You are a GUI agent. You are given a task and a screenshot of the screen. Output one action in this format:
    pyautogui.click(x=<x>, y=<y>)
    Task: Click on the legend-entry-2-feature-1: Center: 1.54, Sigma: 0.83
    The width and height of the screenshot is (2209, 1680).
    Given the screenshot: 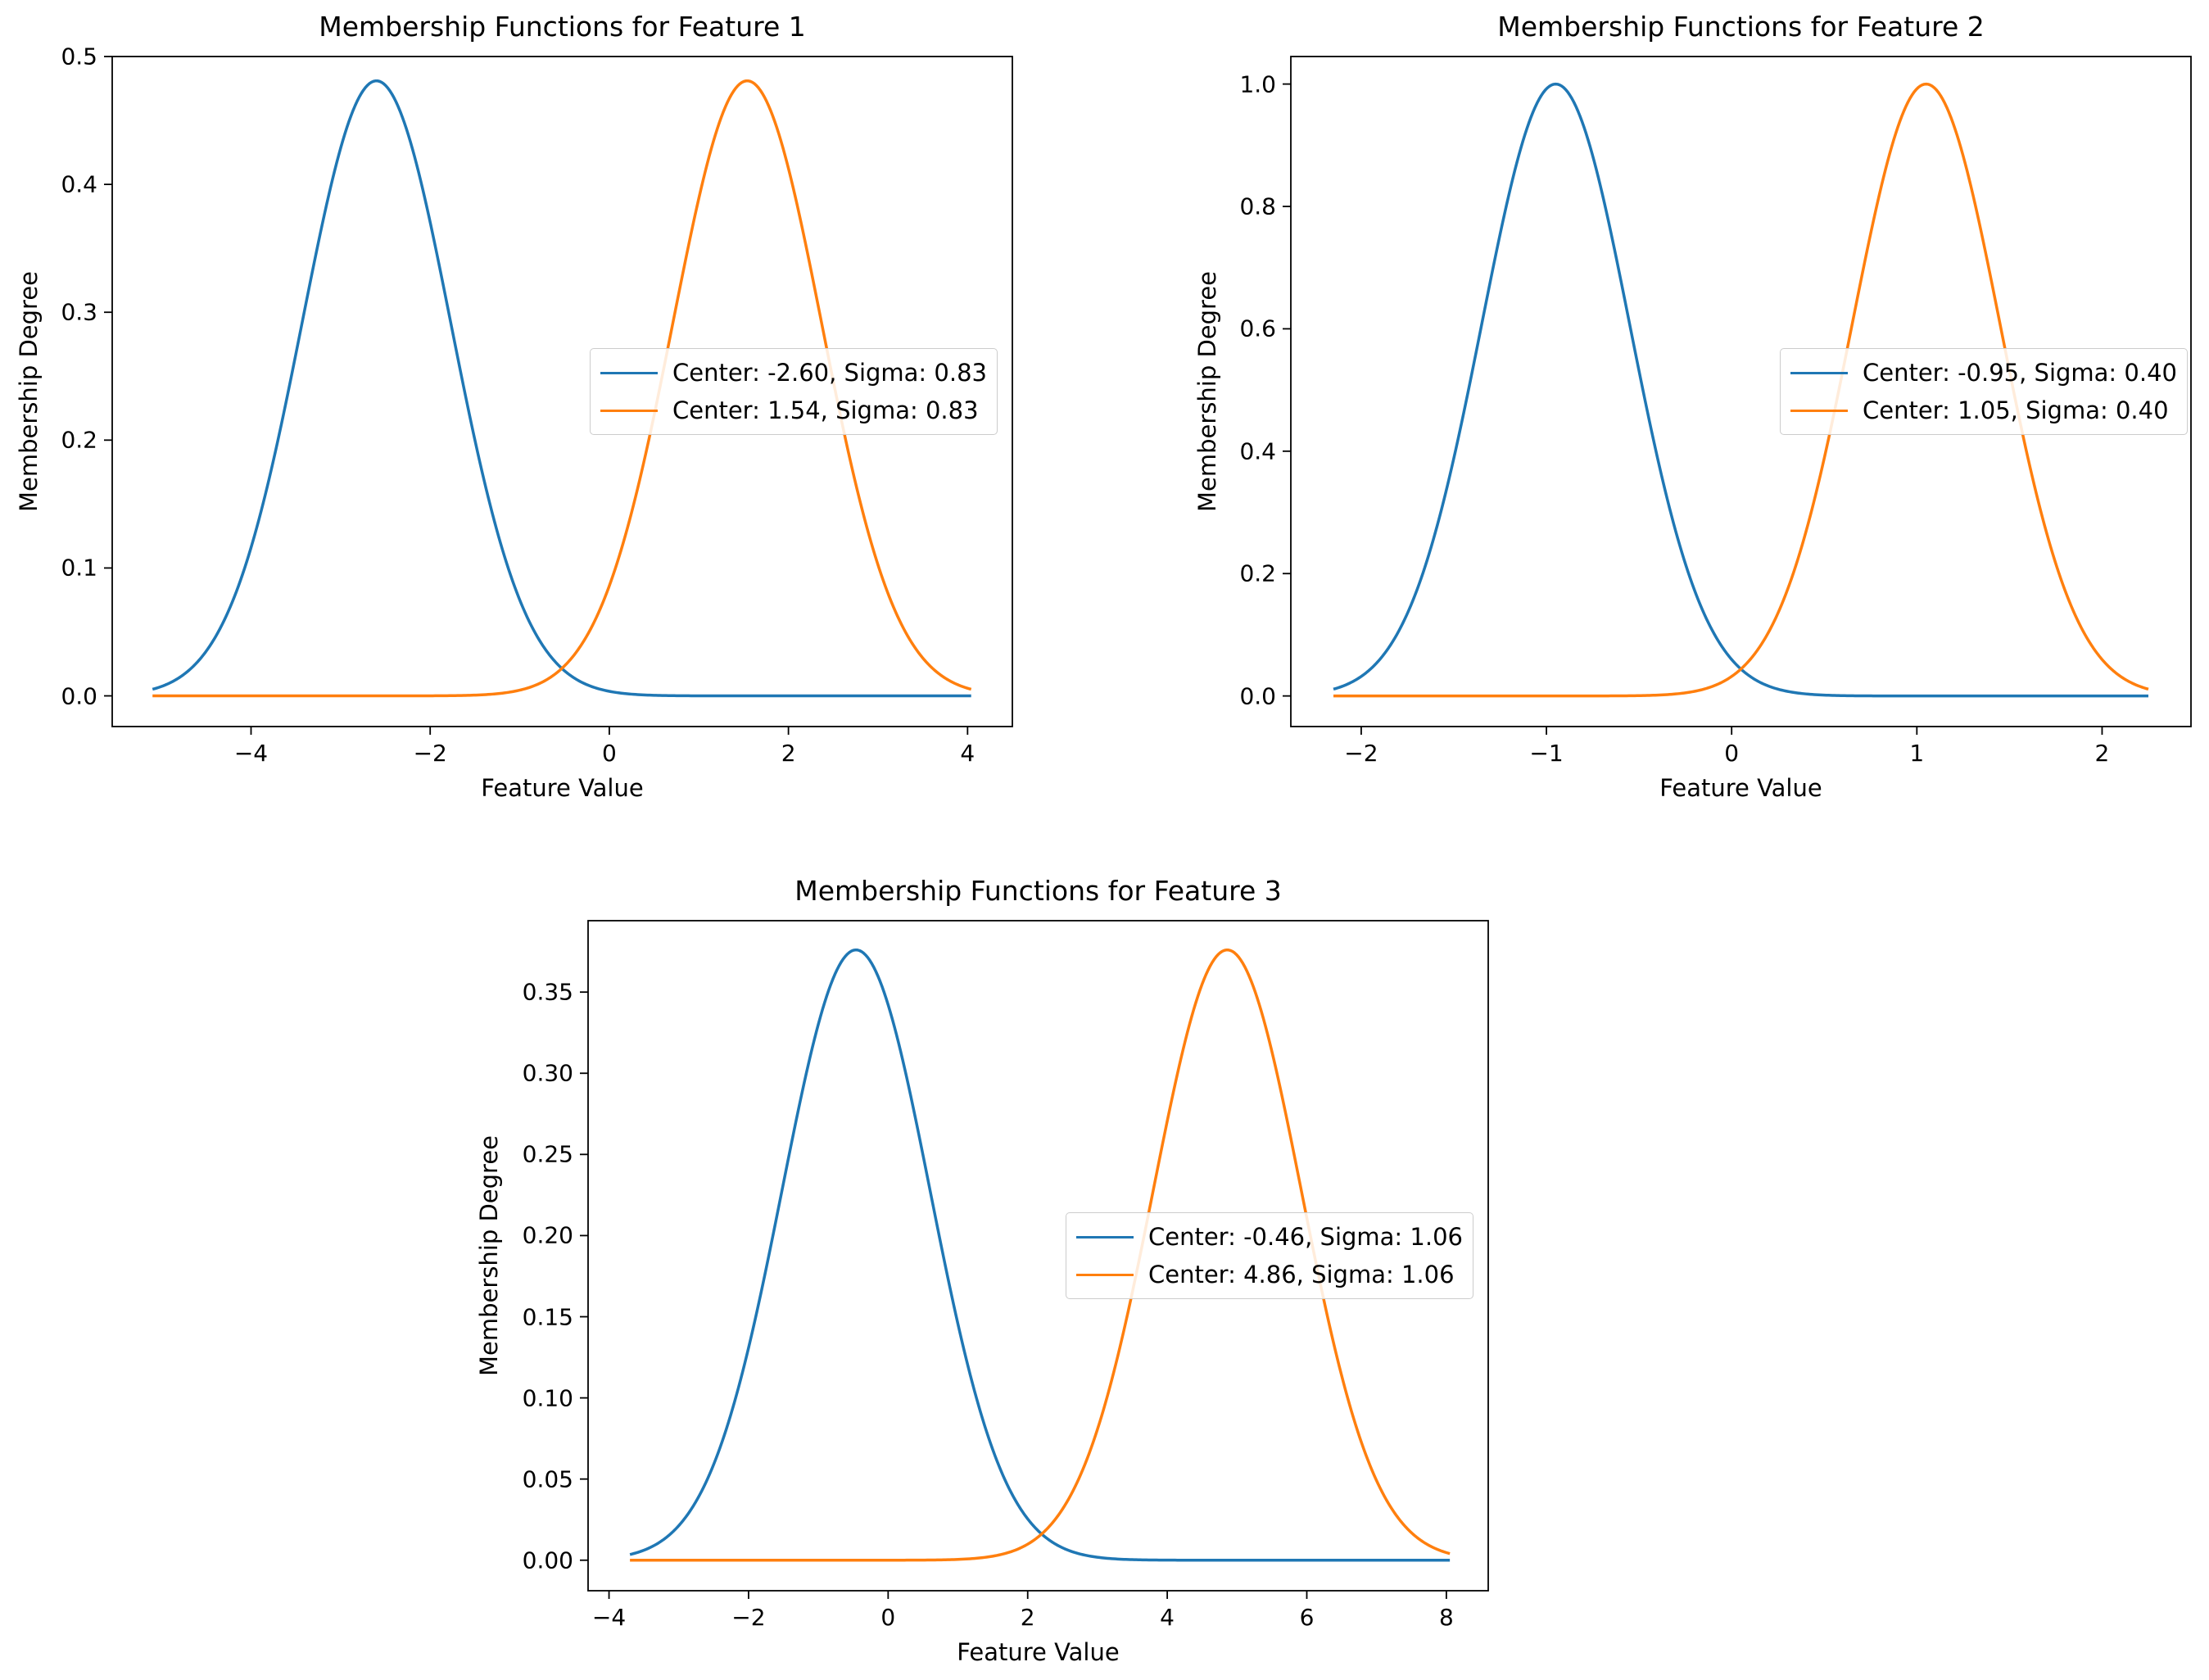 What is the action you would take?
    pyautogui.click(x=793, y=411)
    